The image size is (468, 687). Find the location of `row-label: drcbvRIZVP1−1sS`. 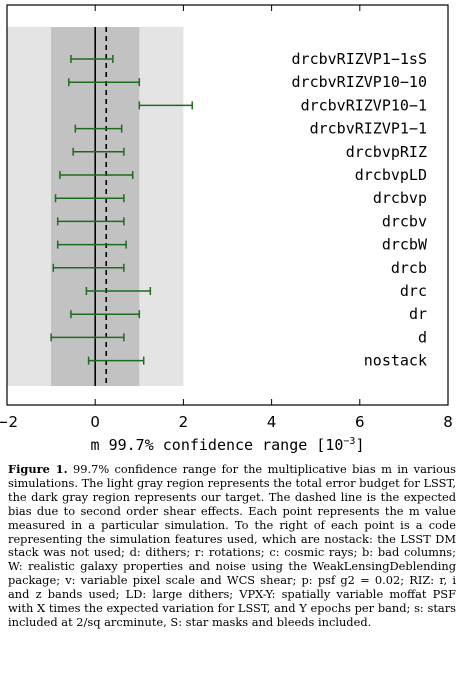

row-label: drcbvRIZVP1−1sS is located at coordinates (359, 59).